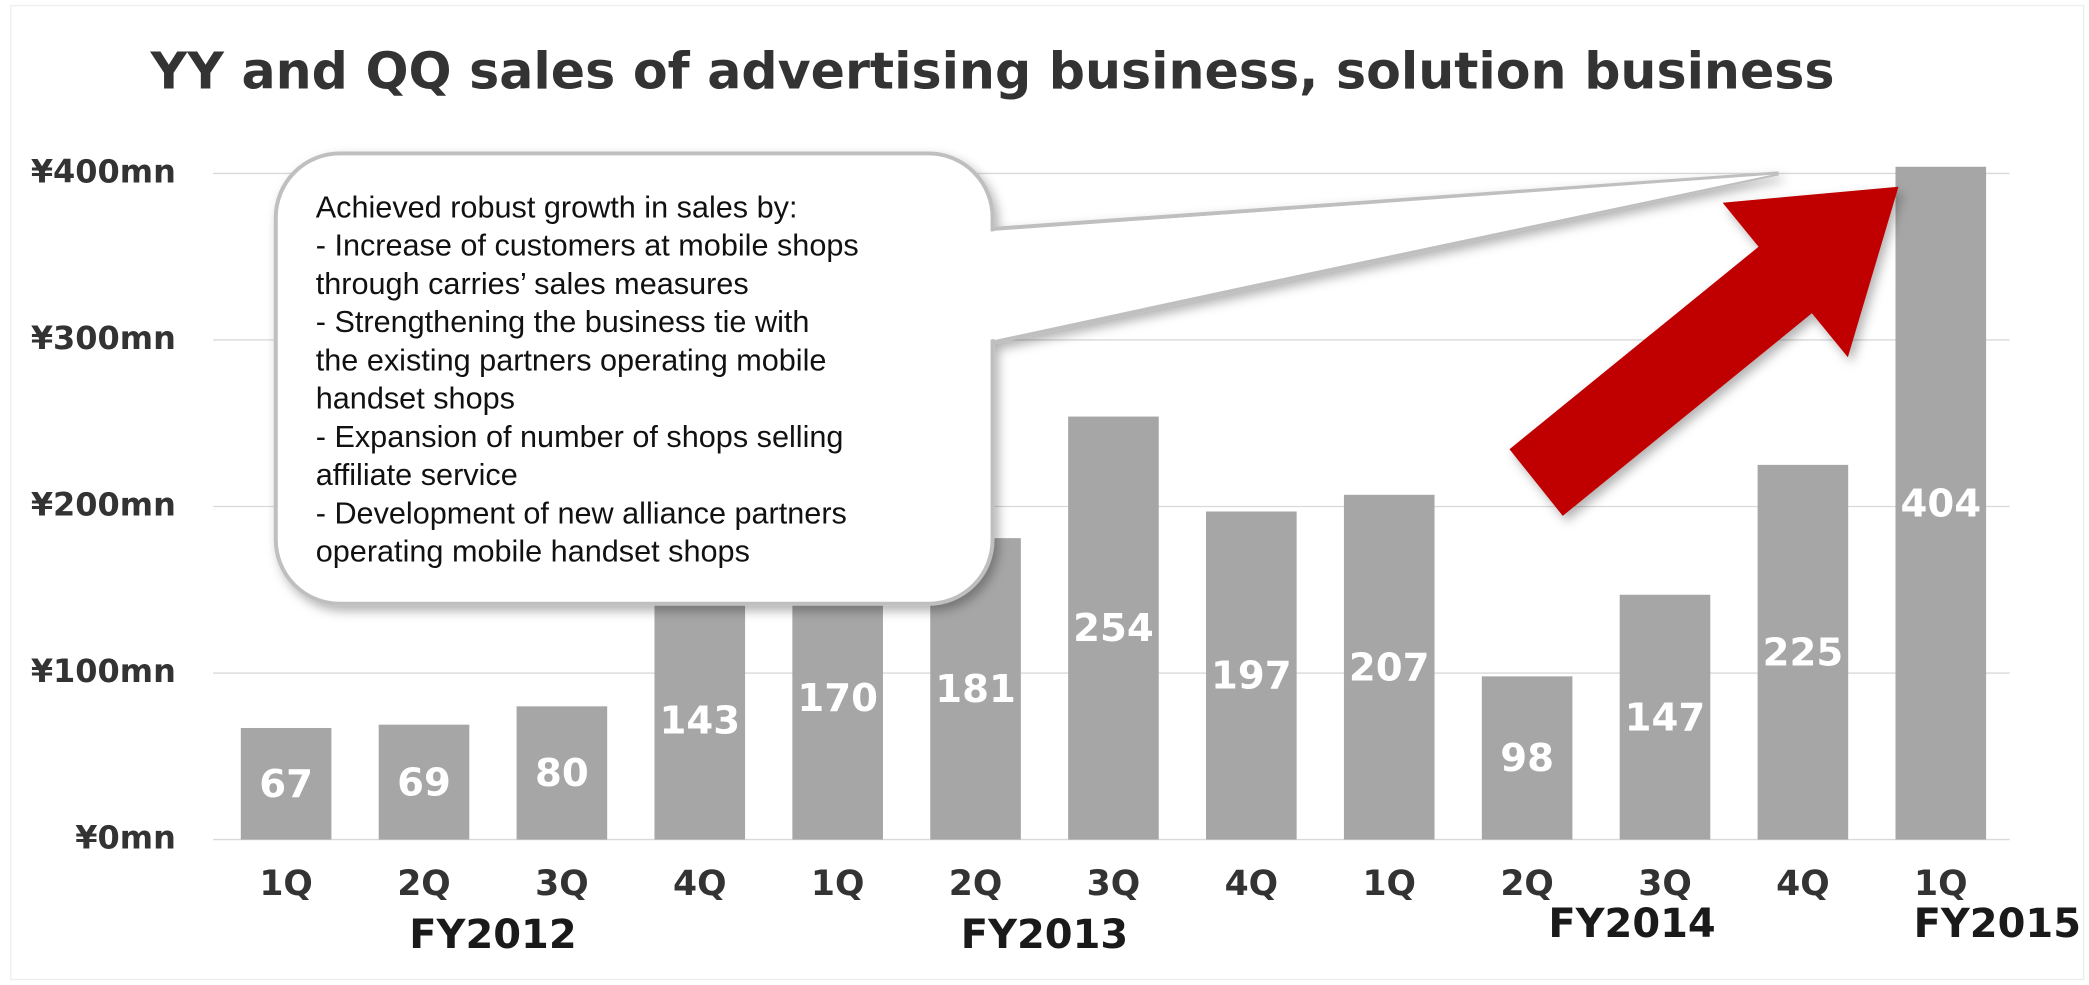  Describe the element at coordinates (837, 698) in the screenshot. I see `value-label: 170` at that location.